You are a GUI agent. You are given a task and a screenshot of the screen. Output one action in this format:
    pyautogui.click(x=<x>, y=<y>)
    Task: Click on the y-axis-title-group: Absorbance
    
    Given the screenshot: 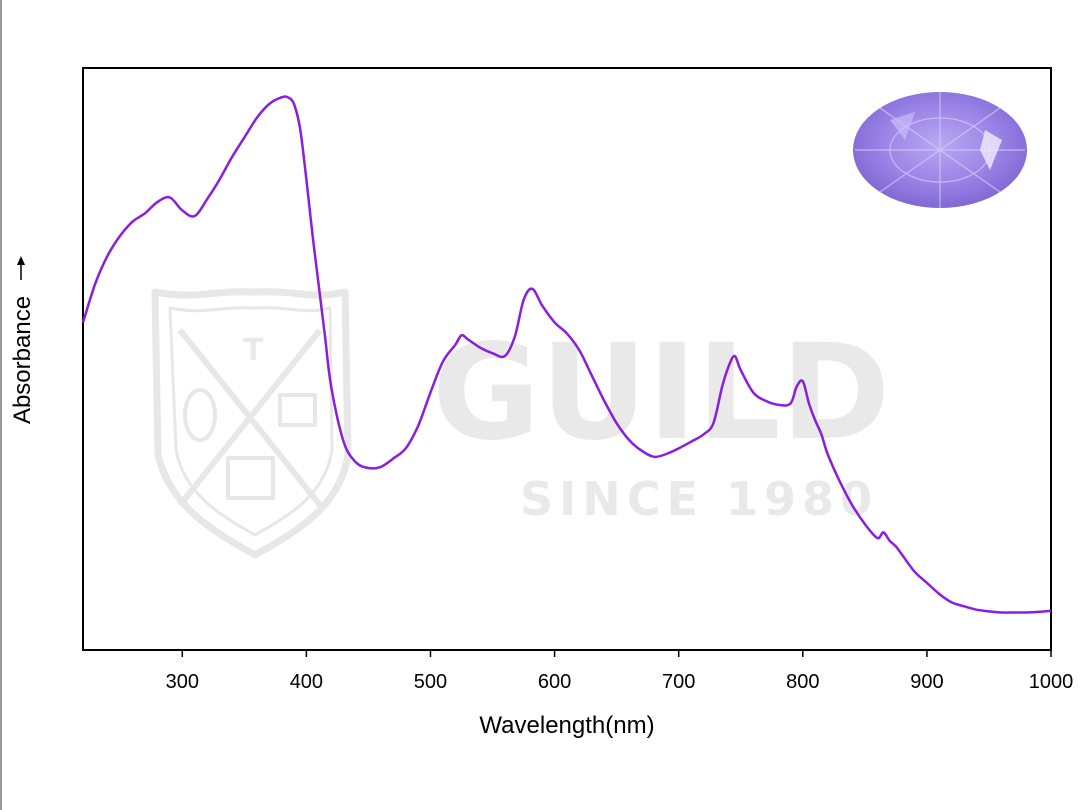 What is the action you would take?
    pyautogui.click(x=22, y=340)
    